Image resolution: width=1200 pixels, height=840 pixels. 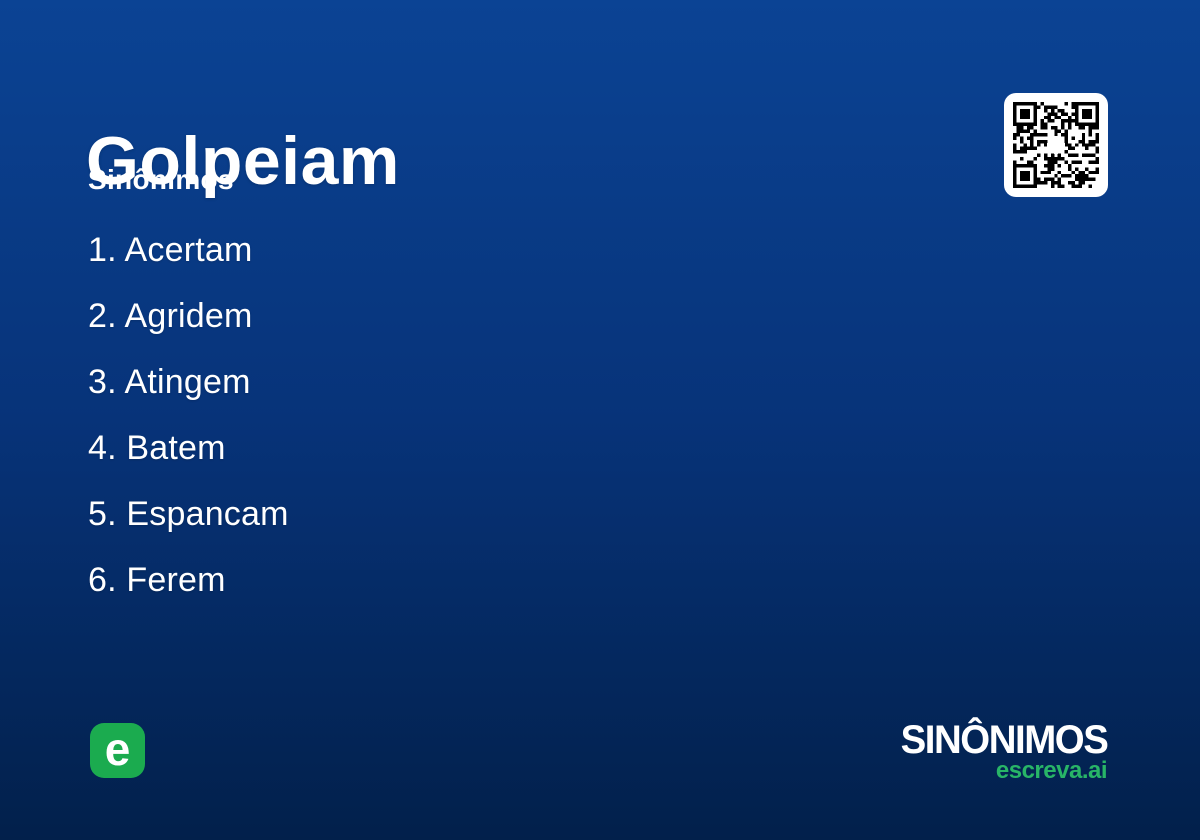 What do you see at coordinates (1051, 770) in the screenshot?
I see `brand-domain: escreva.ai` at bounding box center [1051, 770].